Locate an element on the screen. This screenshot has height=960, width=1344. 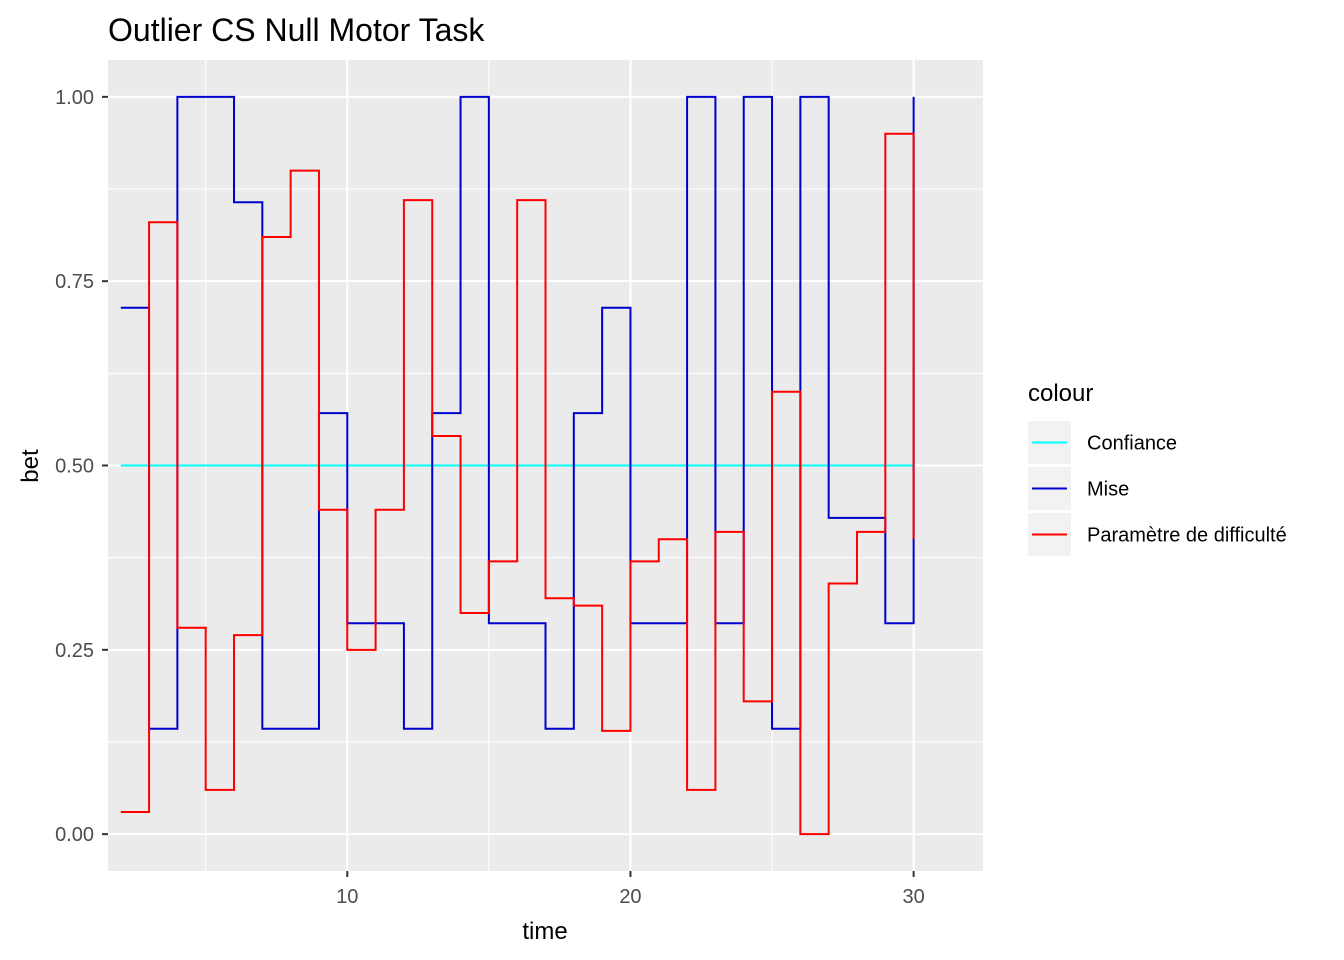
chart-title: Outlier CS Null Motor Task is located at coordinates (296, 30).